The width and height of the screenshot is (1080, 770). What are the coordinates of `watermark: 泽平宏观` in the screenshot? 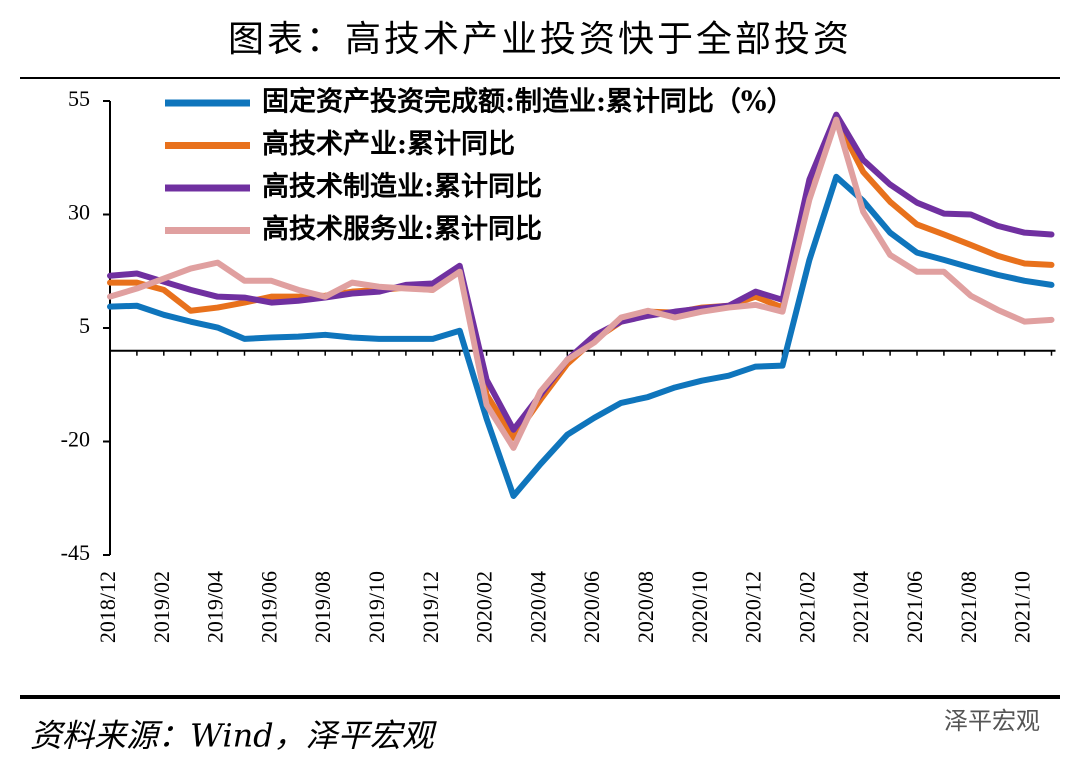 It's located at (992, 721).